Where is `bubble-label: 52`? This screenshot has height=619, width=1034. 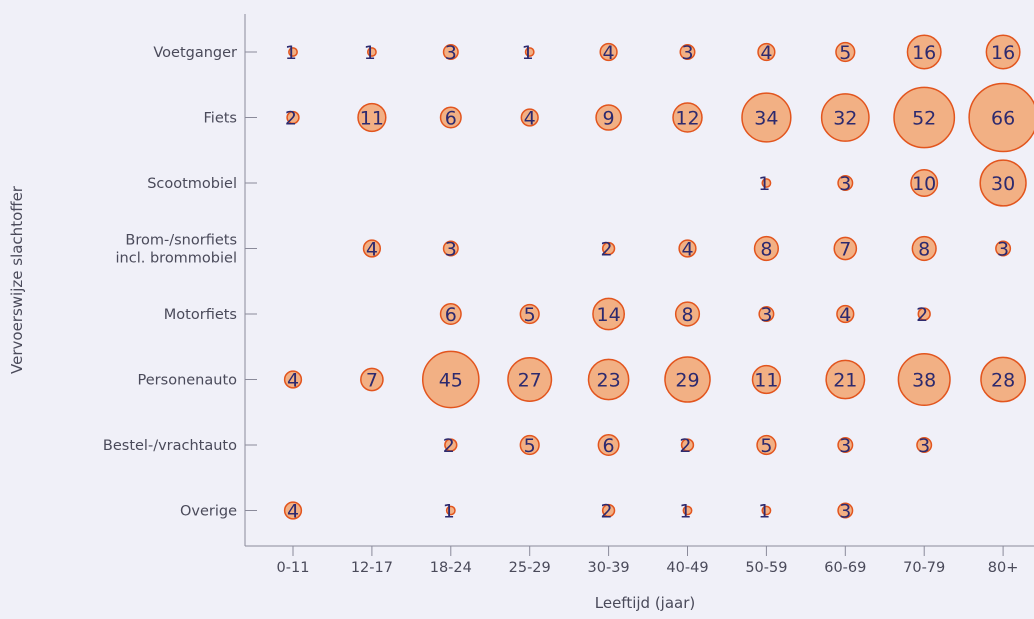
bubble-label: 52 is located at coordinates (924, 119).